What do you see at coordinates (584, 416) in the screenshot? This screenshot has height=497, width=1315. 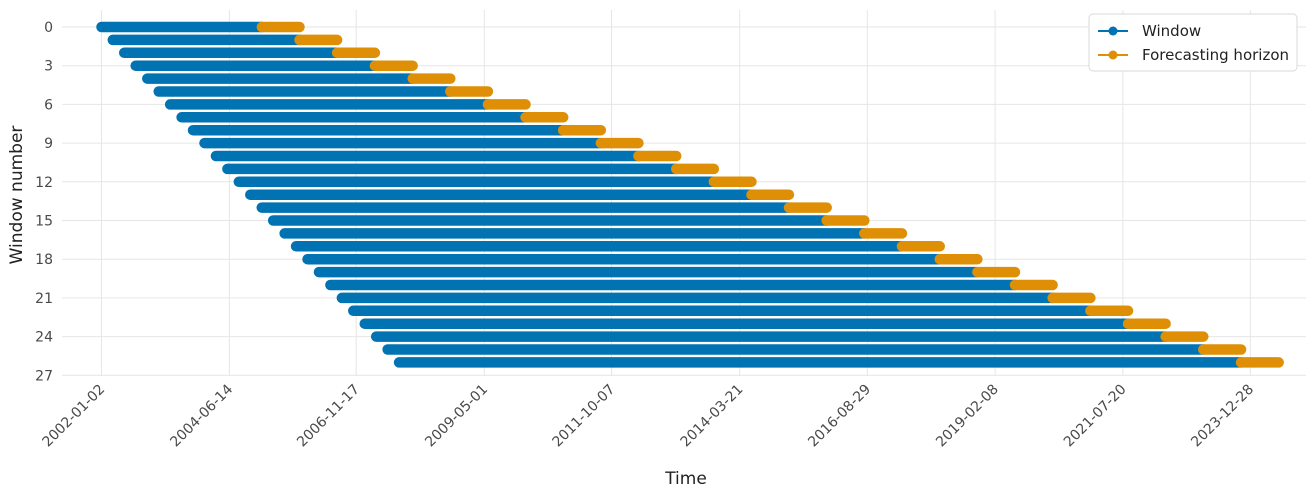 I see `x-tick-label: 2011-10-07` at bounding box center [584, 416].